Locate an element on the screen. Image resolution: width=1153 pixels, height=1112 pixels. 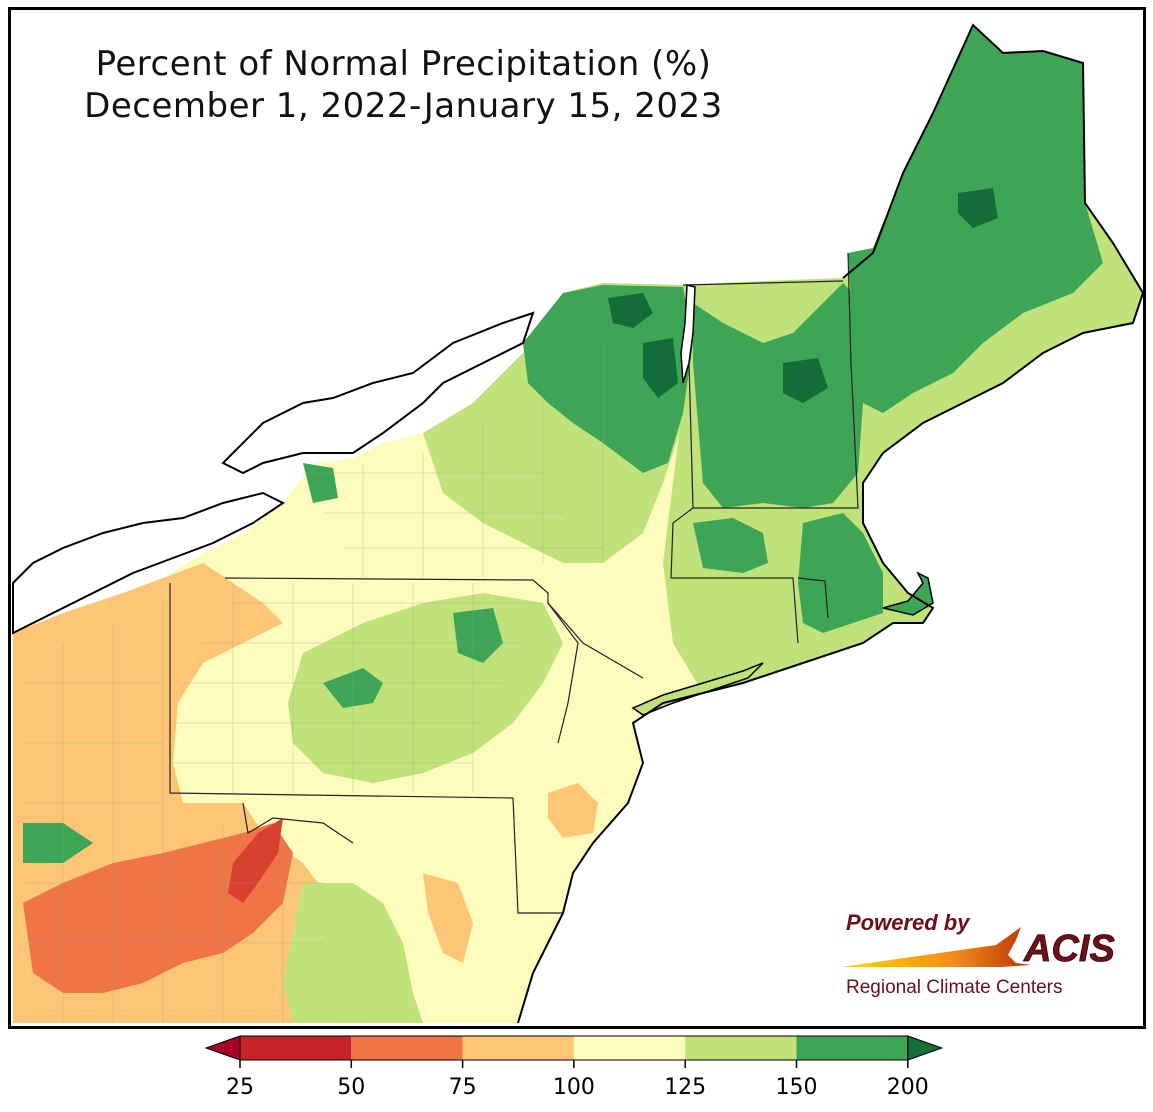
legend-bins is located at coordinates (574, 1048).